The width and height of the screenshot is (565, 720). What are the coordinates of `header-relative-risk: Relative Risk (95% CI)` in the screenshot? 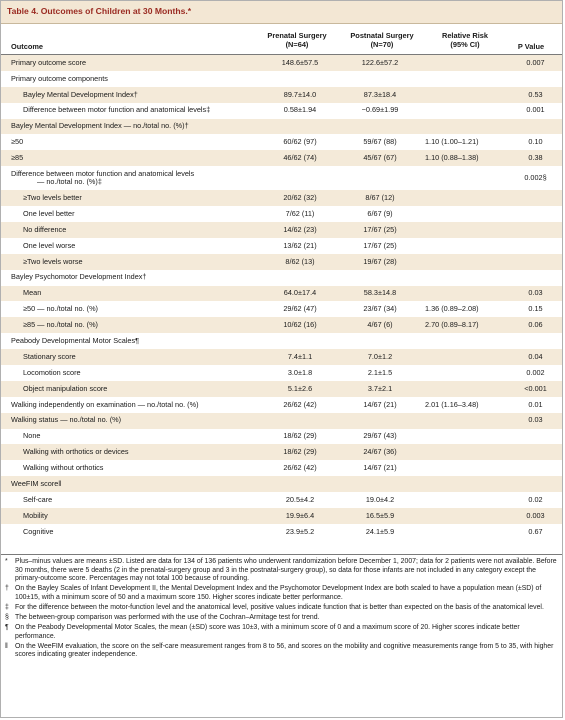 It's located at (465, 40).